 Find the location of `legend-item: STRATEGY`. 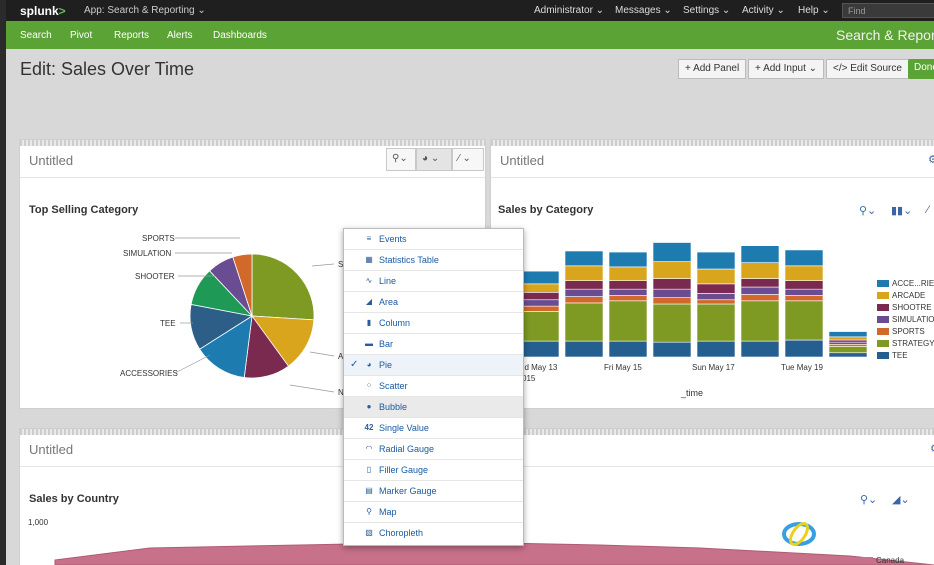

legend-item: STRATEGY is located at coordinates (905, 343).